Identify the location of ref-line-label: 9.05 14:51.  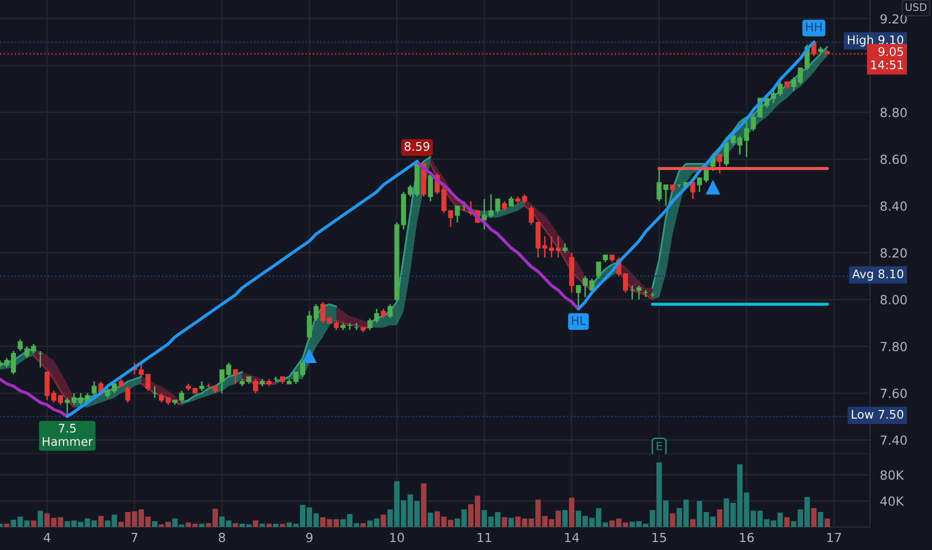
(887, 58).